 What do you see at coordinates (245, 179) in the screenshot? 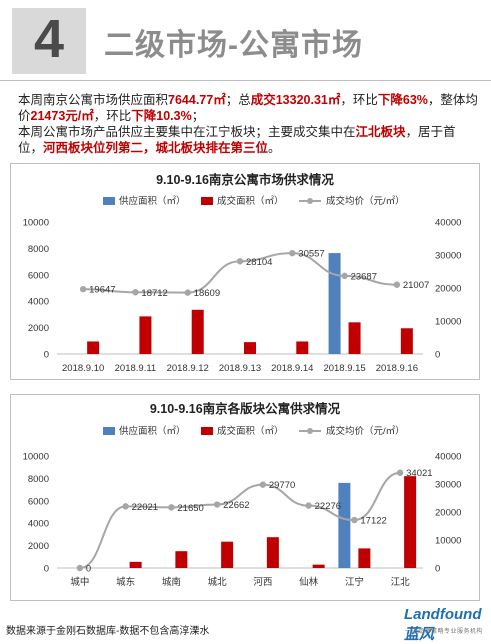
I see `chart-title: 9.10-9.16南京公寓市场供求情况` at bounding box center [245, 179].